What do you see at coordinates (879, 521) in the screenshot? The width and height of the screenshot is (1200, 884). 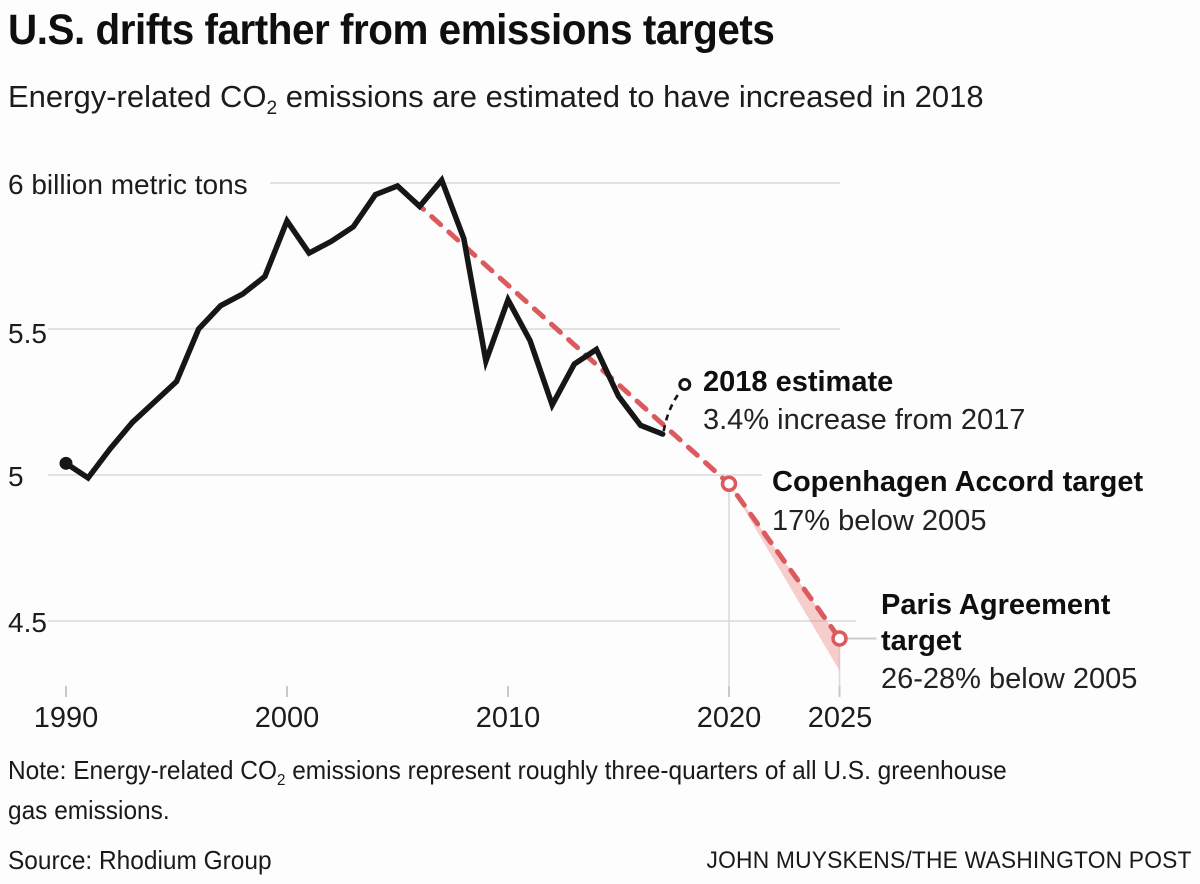 I see `annotation-copenhagen-sublabel: 17% below 2005` at bounding box center [879, 521].